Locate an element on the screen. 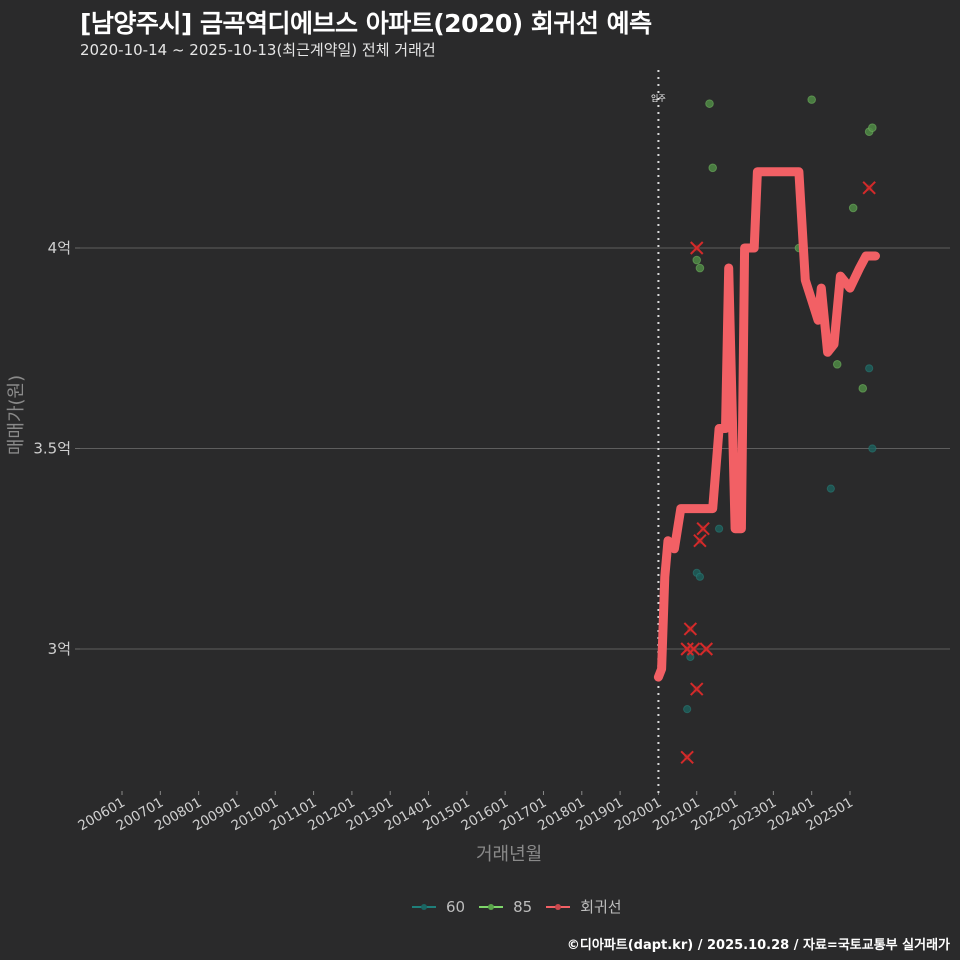 This screenshot has height=960, width=960. move-in-marker-line: 입주 is located at coordinates (658, 432).